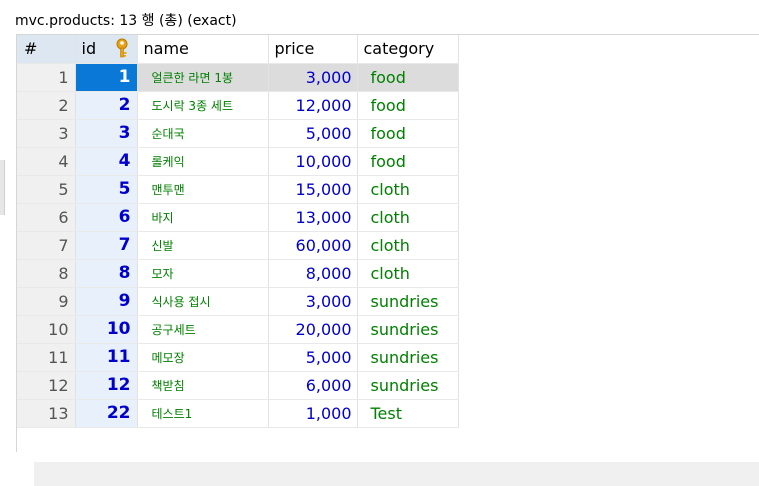  What do you see at coordinates (46, 385) in the screenshot?
I see `row-number-cell: 12` at bounding box center [46, 385].